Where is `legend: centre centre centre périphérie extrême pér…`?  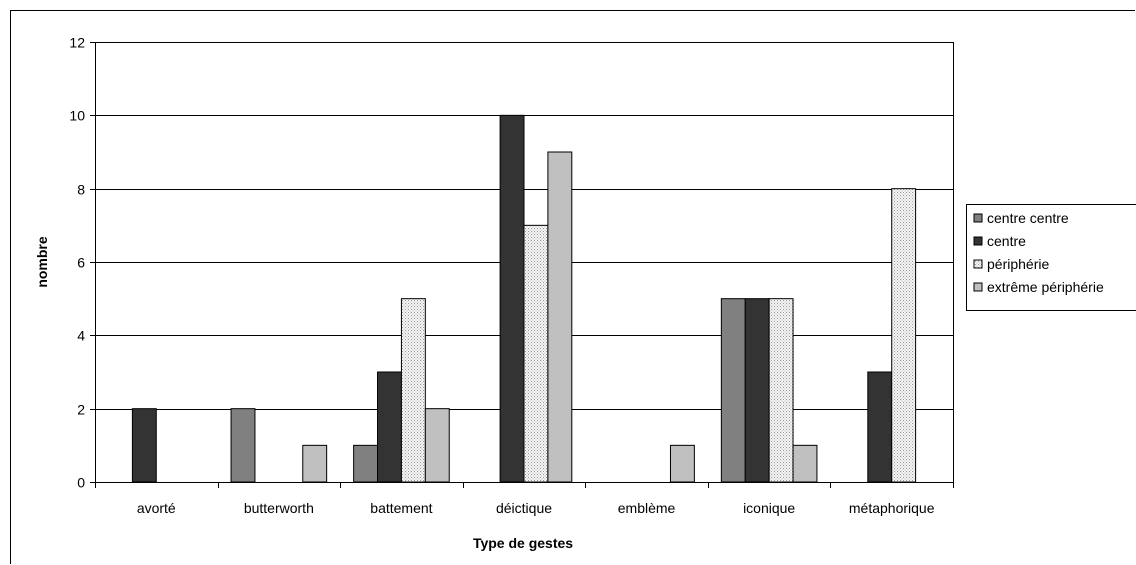 legend: centre centre centre périphérie extrême pér… is located at coordinates (1051, 257).